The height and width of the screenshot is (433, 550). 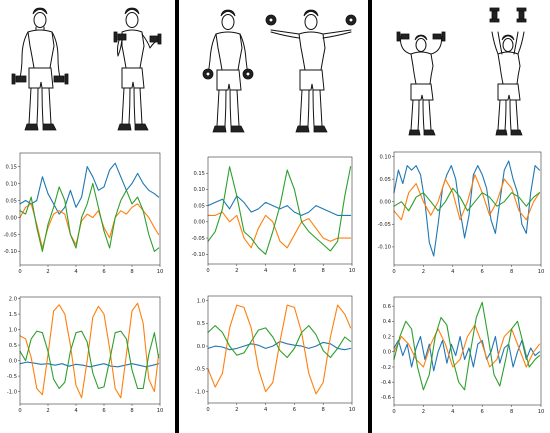 I want to click on lateral-raise-illustration, so click(x=279, y=71).